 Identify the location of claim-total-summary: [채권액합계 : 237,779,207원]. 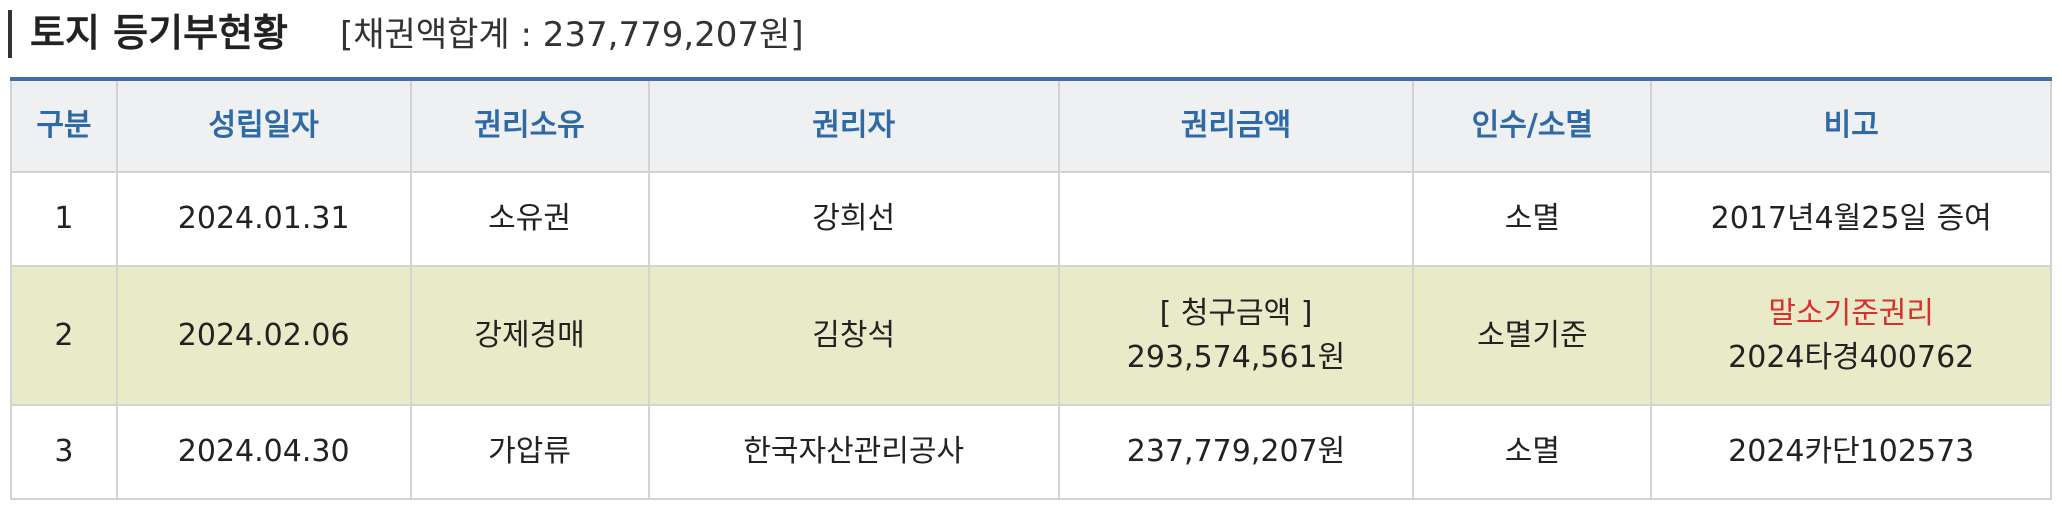
(572, 35).